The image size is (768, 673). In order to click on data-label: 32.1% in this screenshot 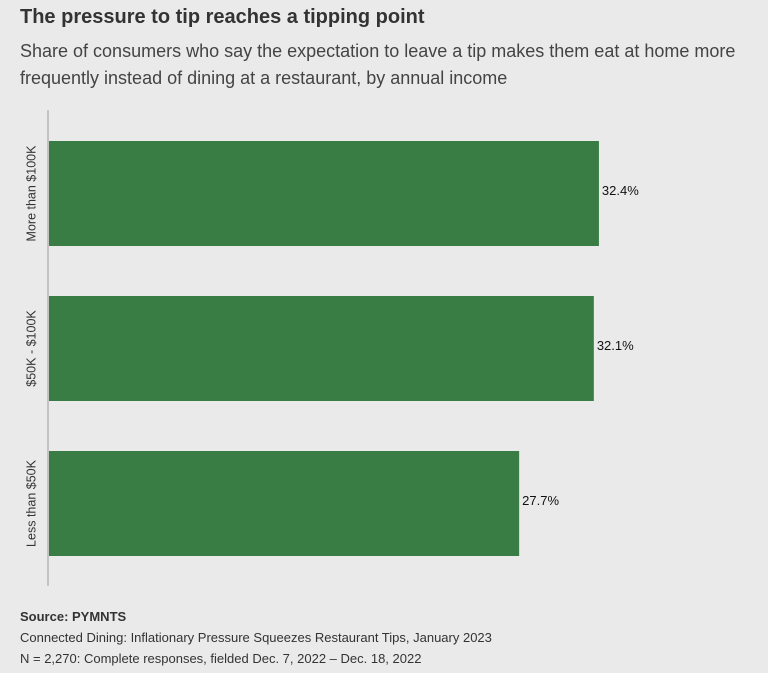, I will do `click(615, 345)`.